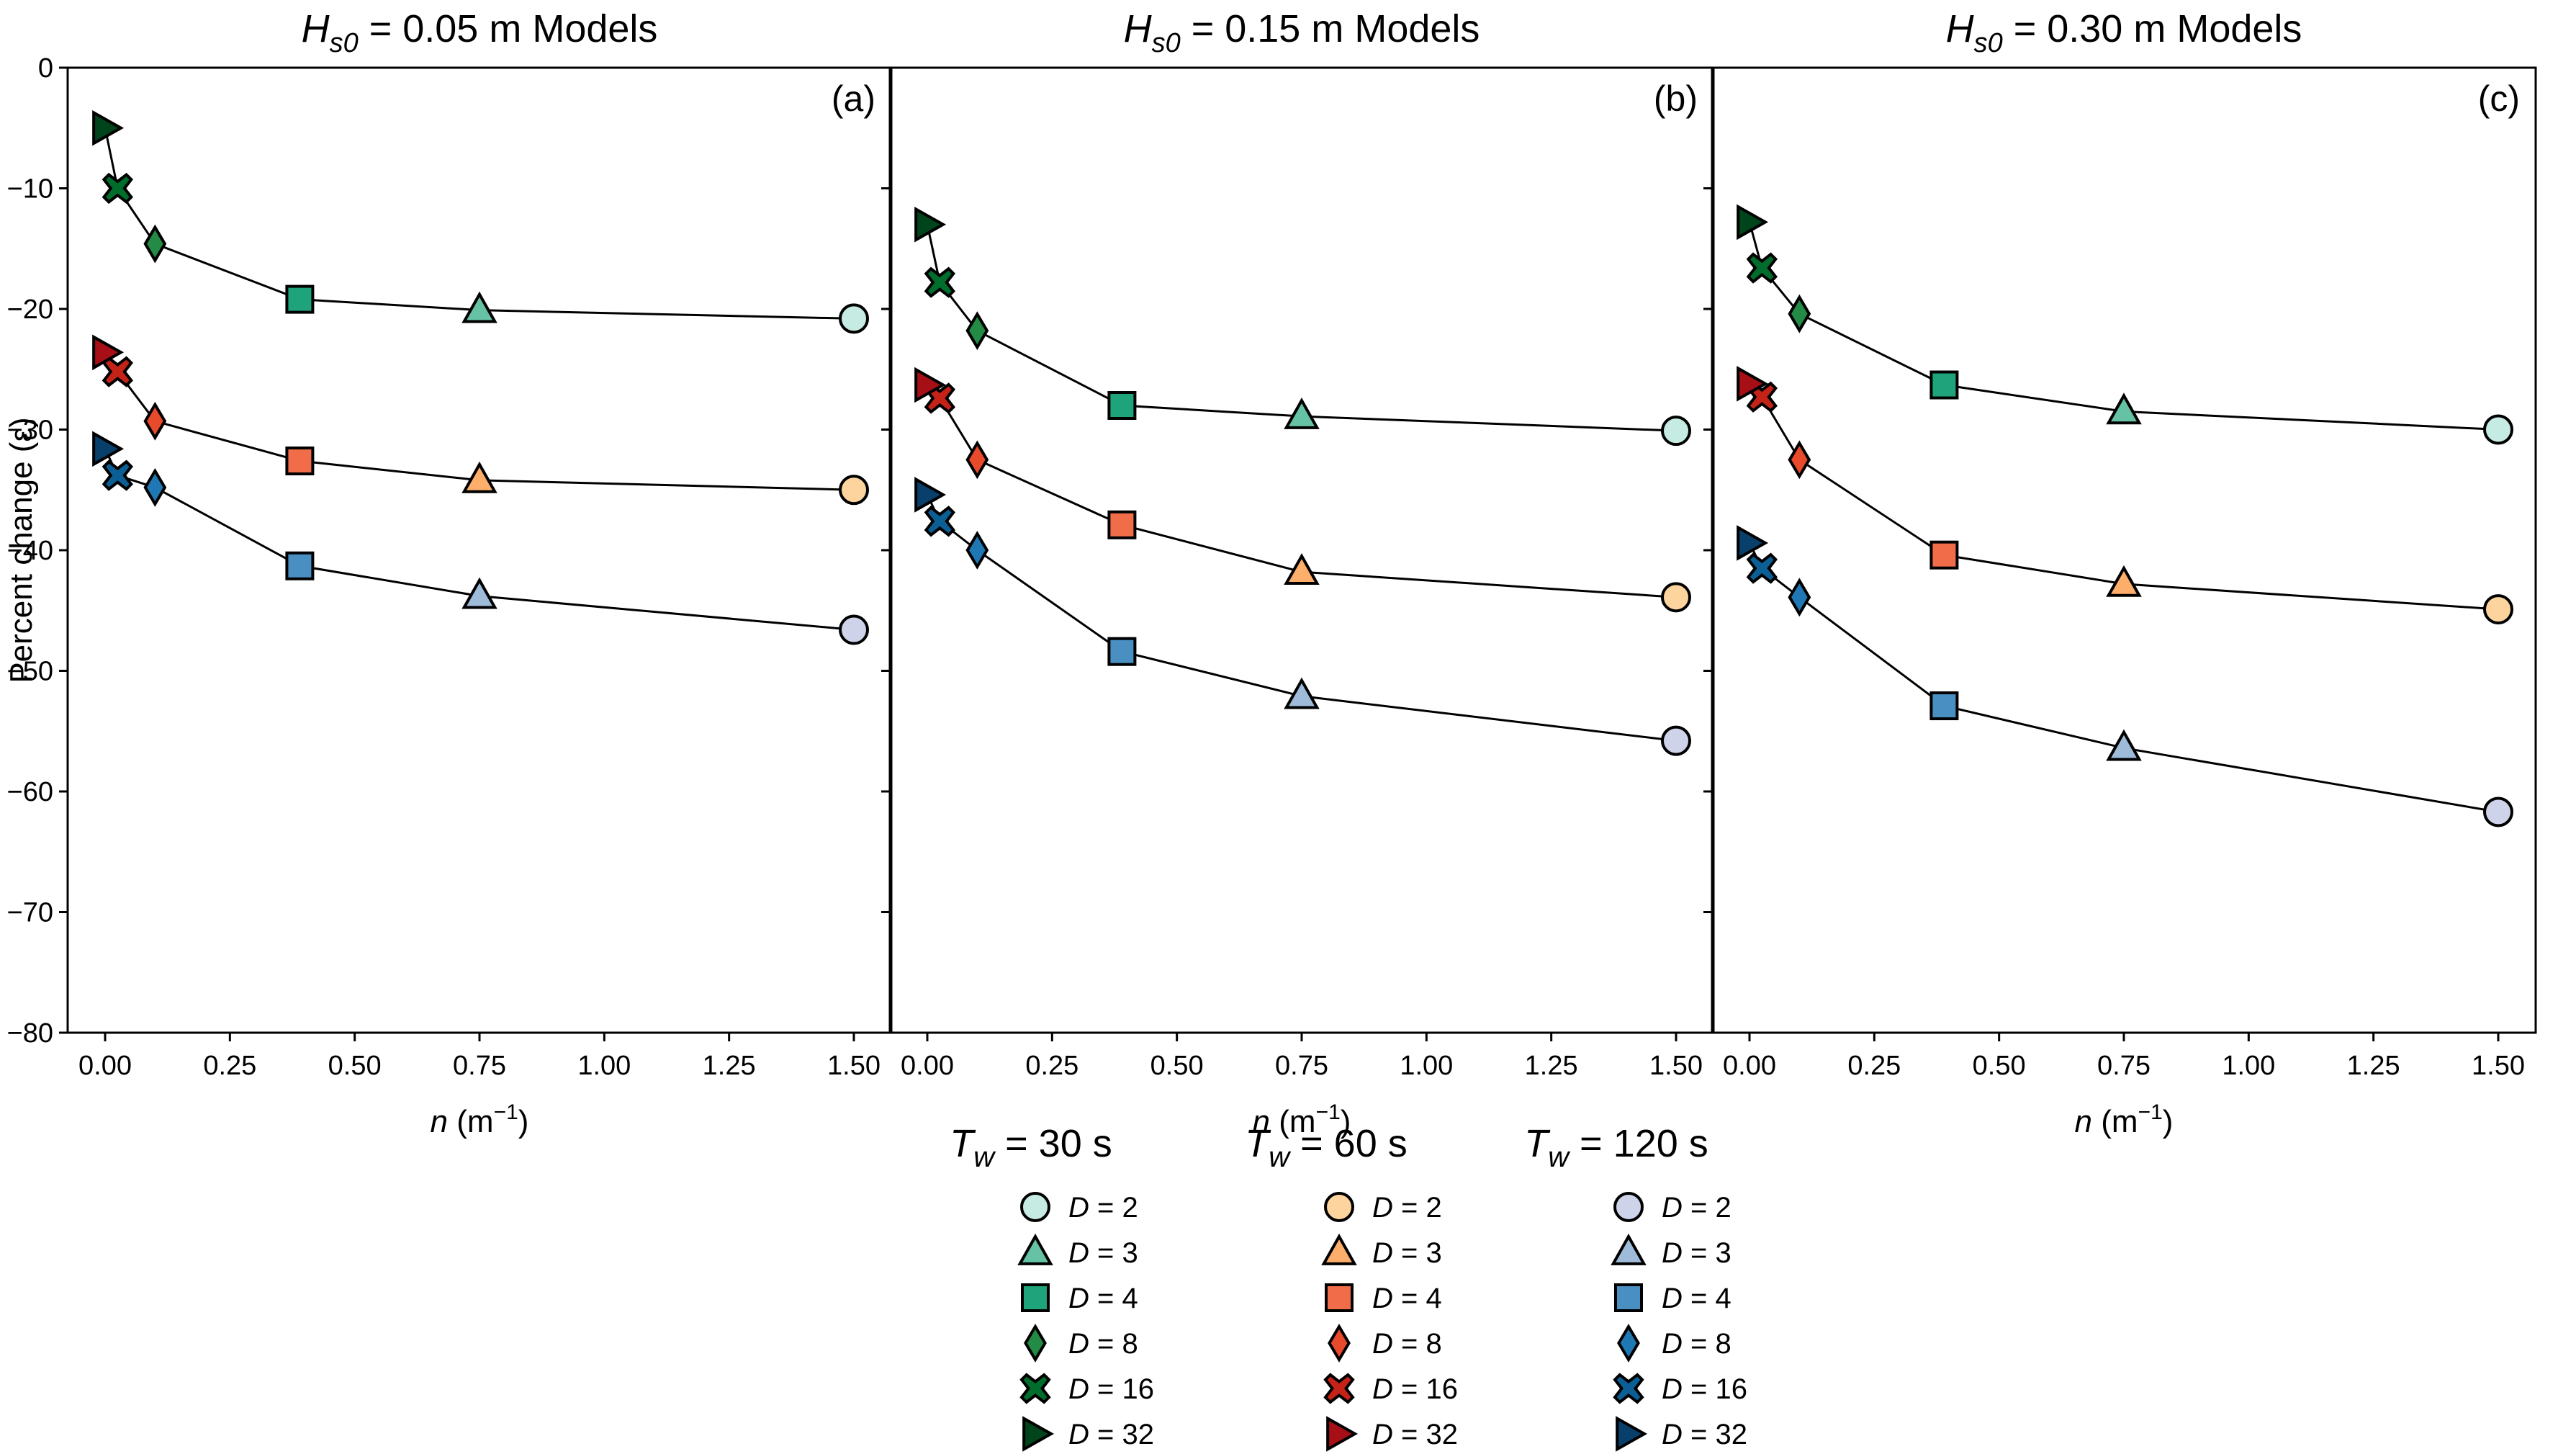 This screenshot has height=1454, width=2576. Describe the element at coordinates (1302, 1119) in the screenshot. I see `x-axis-label: n (m−1)` at that location.